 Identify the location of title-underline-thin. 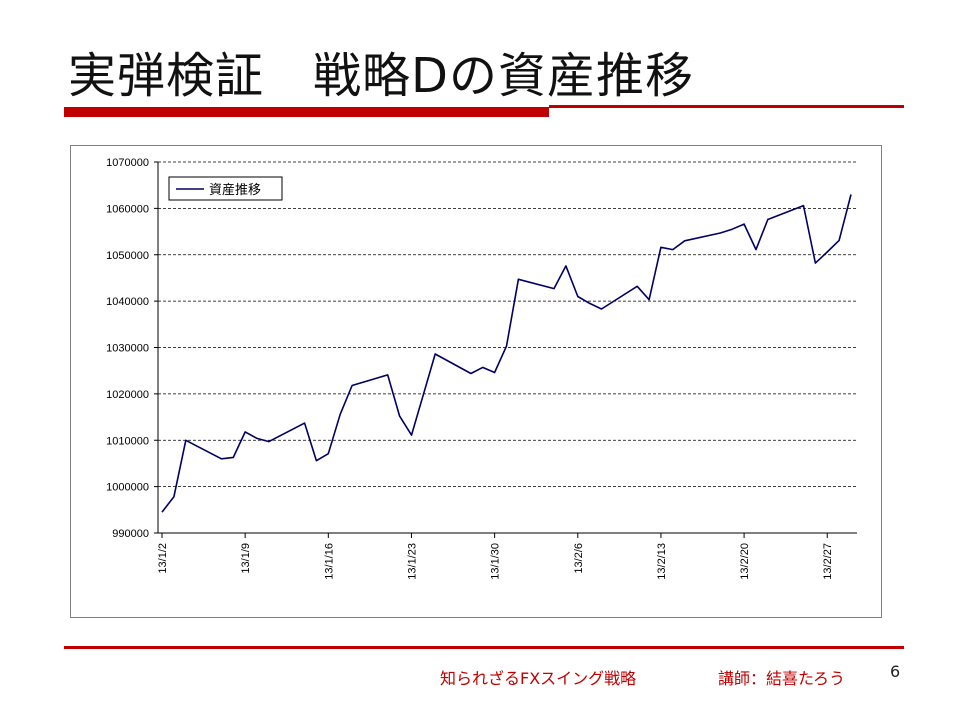
(726, 106).